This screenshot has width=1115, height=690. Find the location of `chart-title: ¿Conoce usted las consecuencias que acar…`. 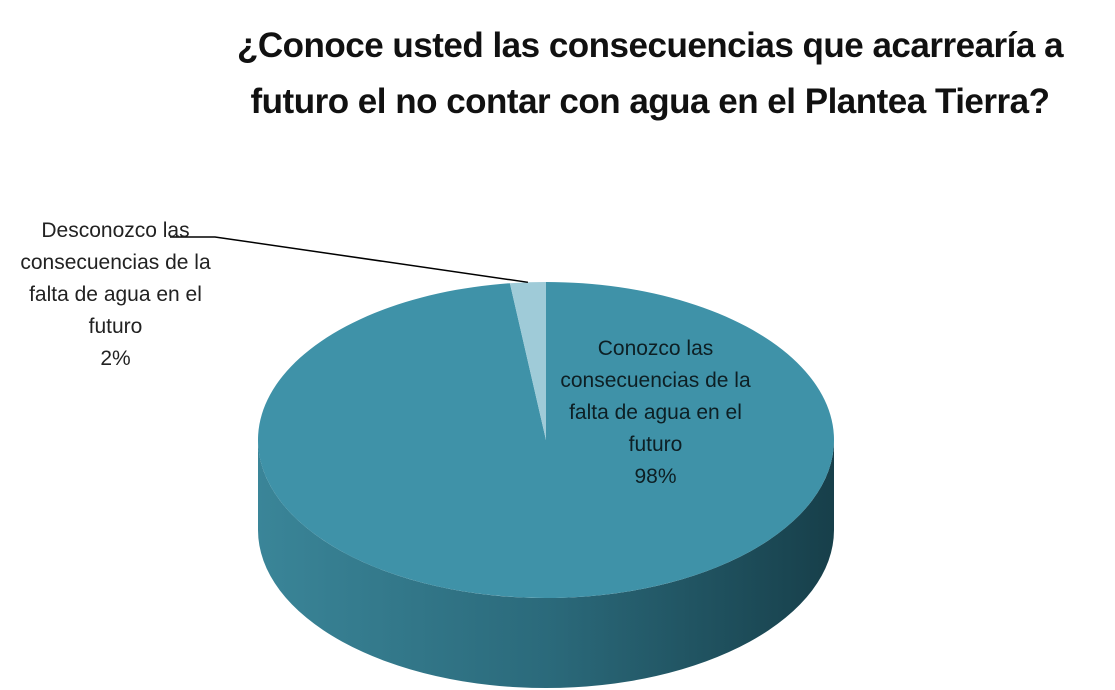

chart-title: ¿Conoce usted las consecuencias que acar… is located at coordinates (650, 73).